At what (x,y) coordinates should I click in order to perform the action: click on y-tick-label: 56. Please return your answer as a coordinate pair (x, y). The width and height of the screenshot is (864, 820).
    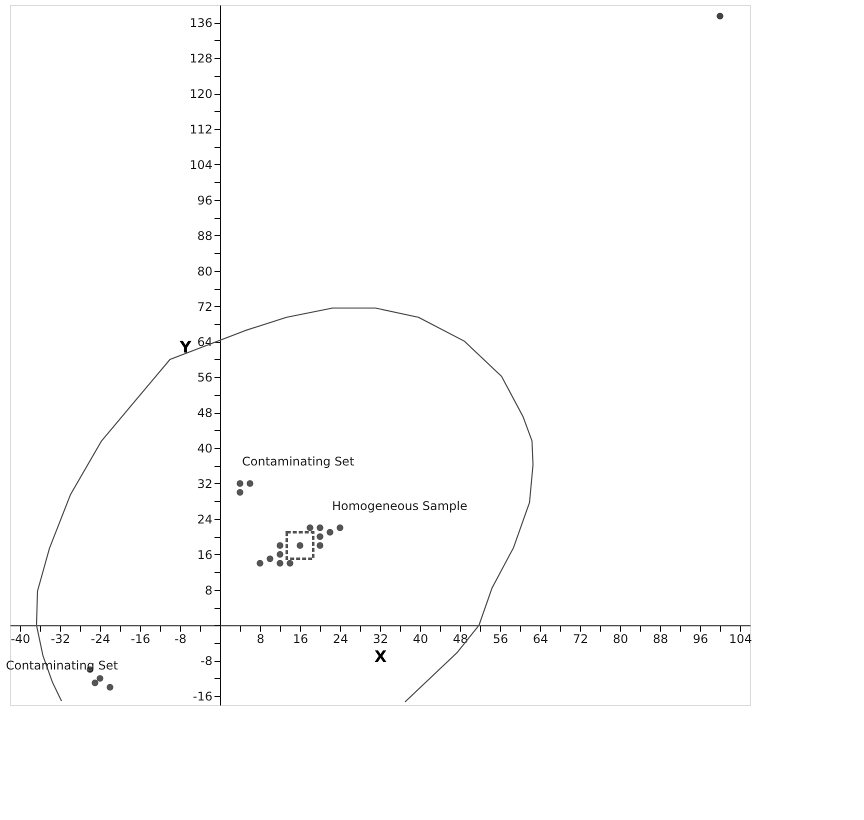
    Looking at the image, I should click on (204, 377).